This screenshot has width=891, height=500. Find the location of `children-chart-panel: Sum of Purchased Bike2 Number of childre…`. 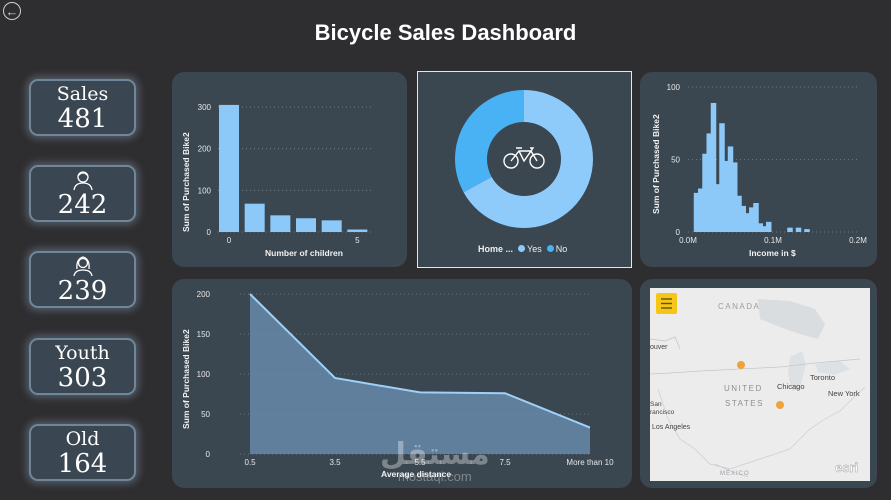

children-chart-panel: Sum of Purchased Bike2 Number of childre… is located at coordinates (289, 169).